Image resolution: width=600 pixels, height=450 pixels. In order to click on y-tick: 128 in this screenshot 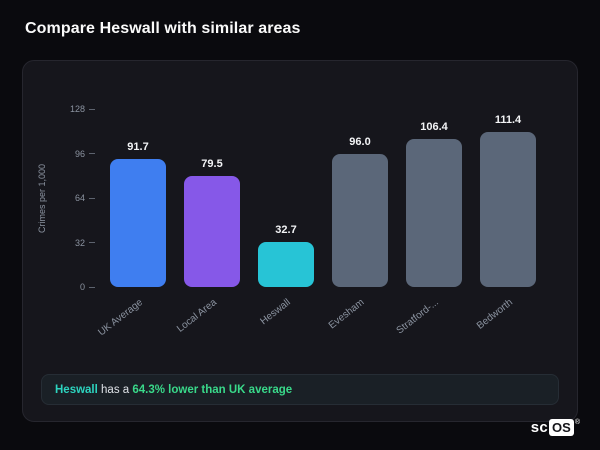, I will do `click(82, 109)`.